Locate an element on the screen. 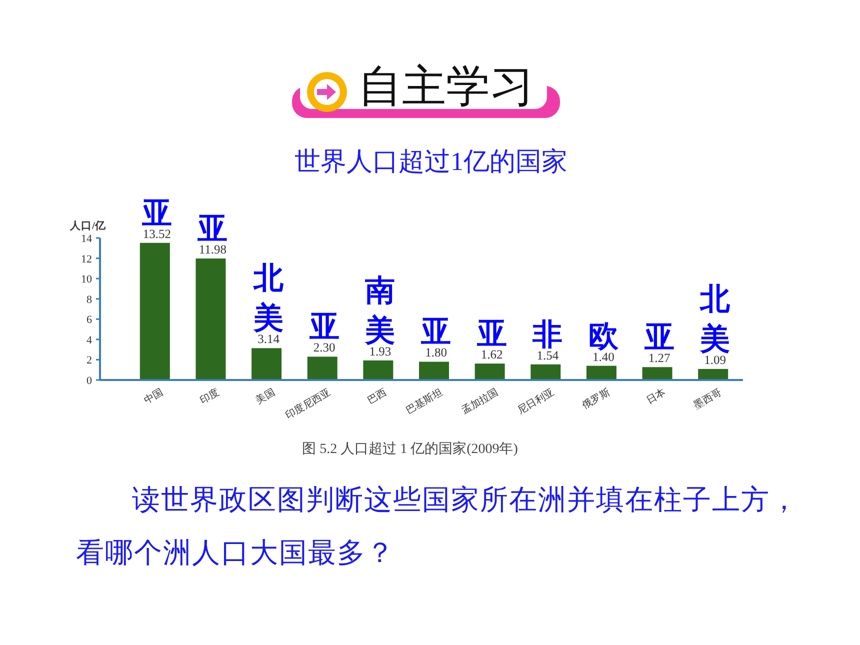 This screenshot has width=860, height=645. text: 读世界政区图判断这些国家所在洲并填在柱子上方，看哪个洲人口大国最多？ is located at coordinates (438, 527).